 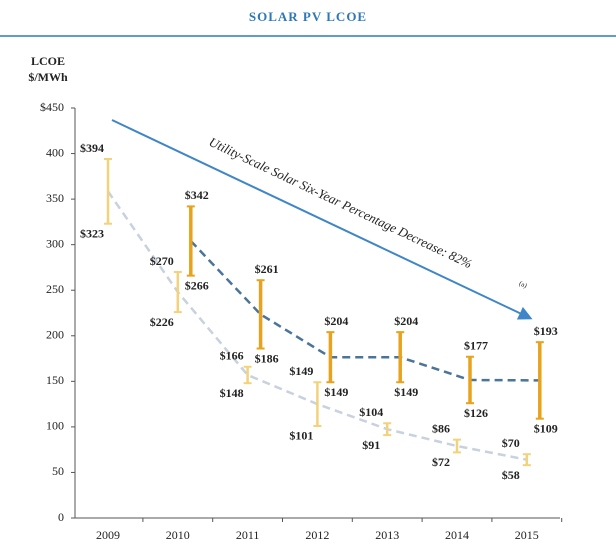 I want to click on data-label: $91, so click(x=371, y=445).